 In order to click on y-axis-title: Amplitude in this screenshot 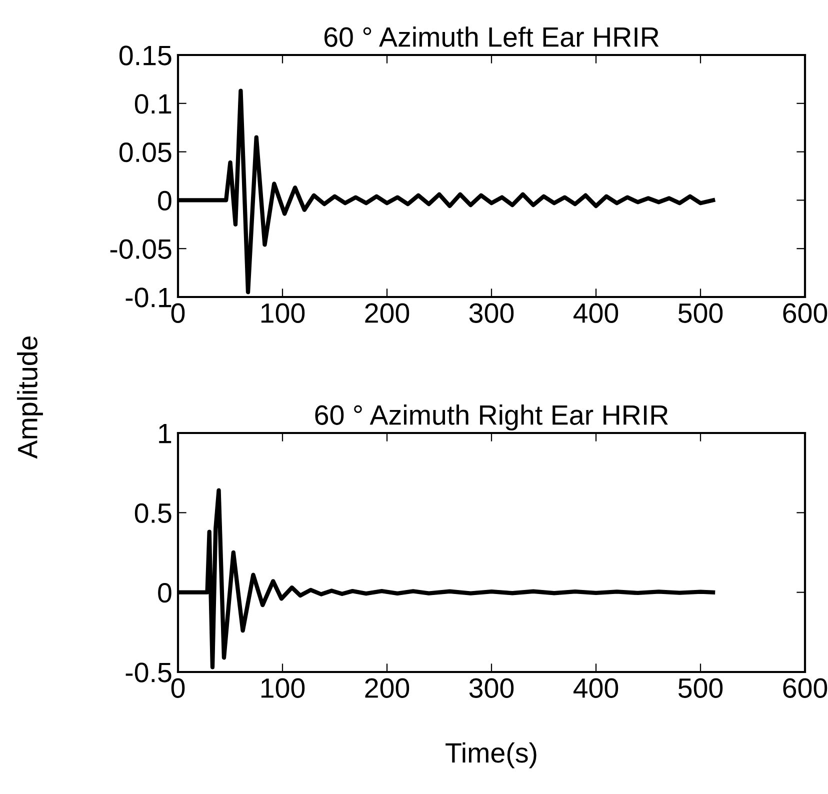, I will do `click(30, 397)`.